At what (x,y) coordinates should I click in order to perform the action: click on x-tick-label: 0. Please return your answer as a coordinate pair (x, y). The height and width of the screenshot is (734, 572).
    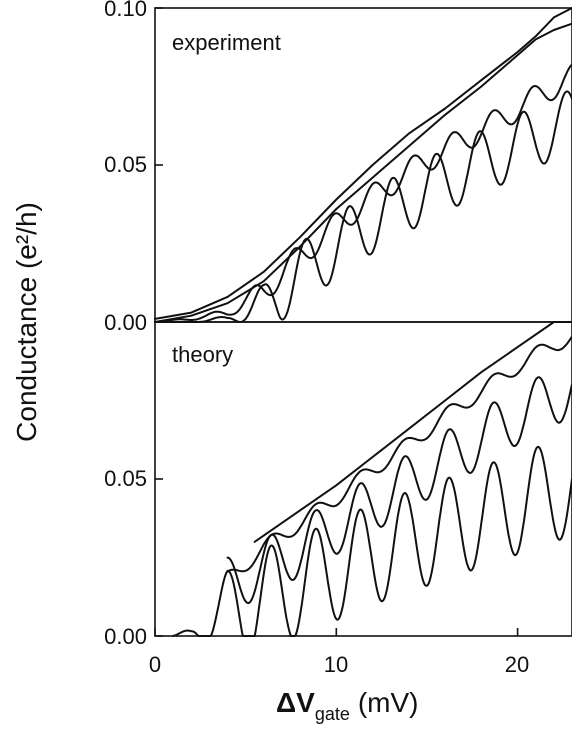
    Looking at the image, I should click on (155, 664).